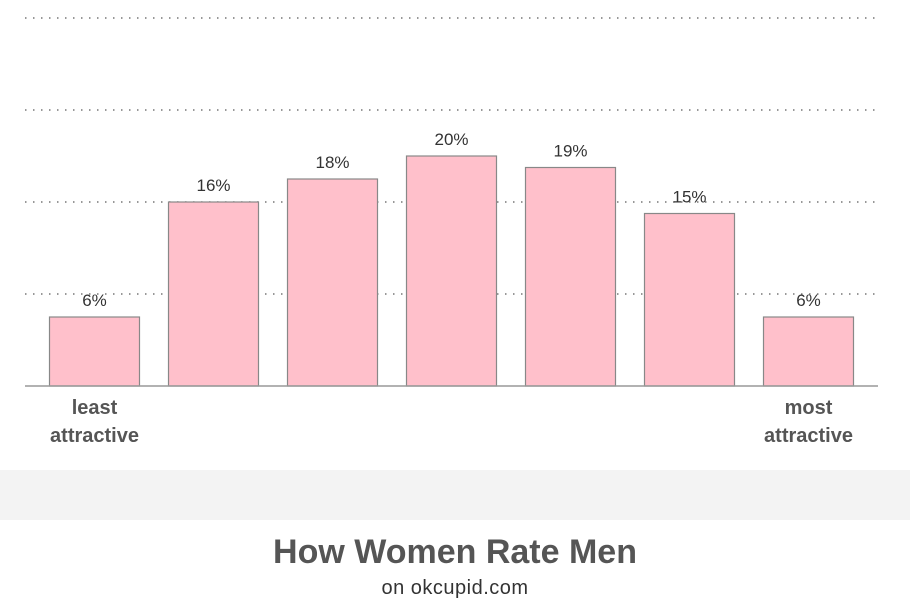 The width and height of the screenshot is (910, 600). I want to click on category-label: least, so click(95, 408).